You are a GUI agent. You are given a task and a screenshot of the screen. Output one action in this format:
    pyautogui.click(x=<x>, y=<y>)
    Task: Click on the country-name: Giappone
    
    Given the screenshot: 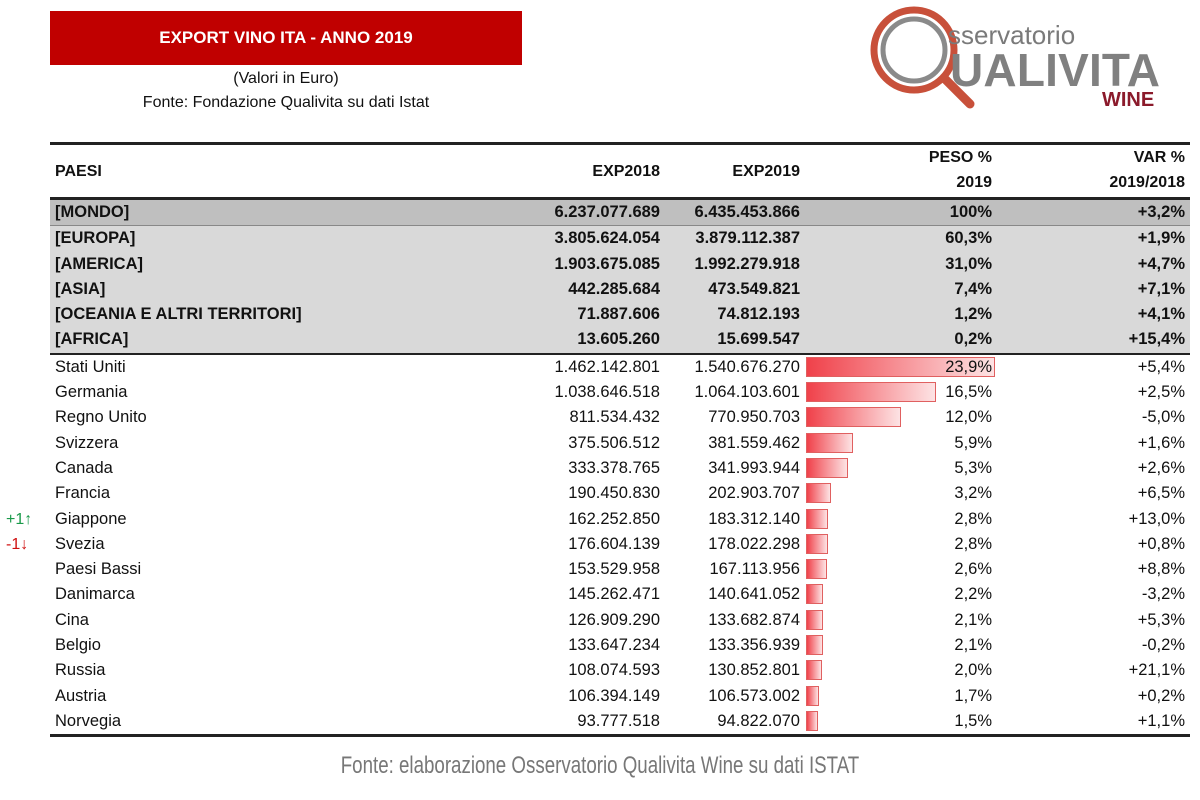 What is the action you would take?
    pyautogui.click(x=91, y=518)
    